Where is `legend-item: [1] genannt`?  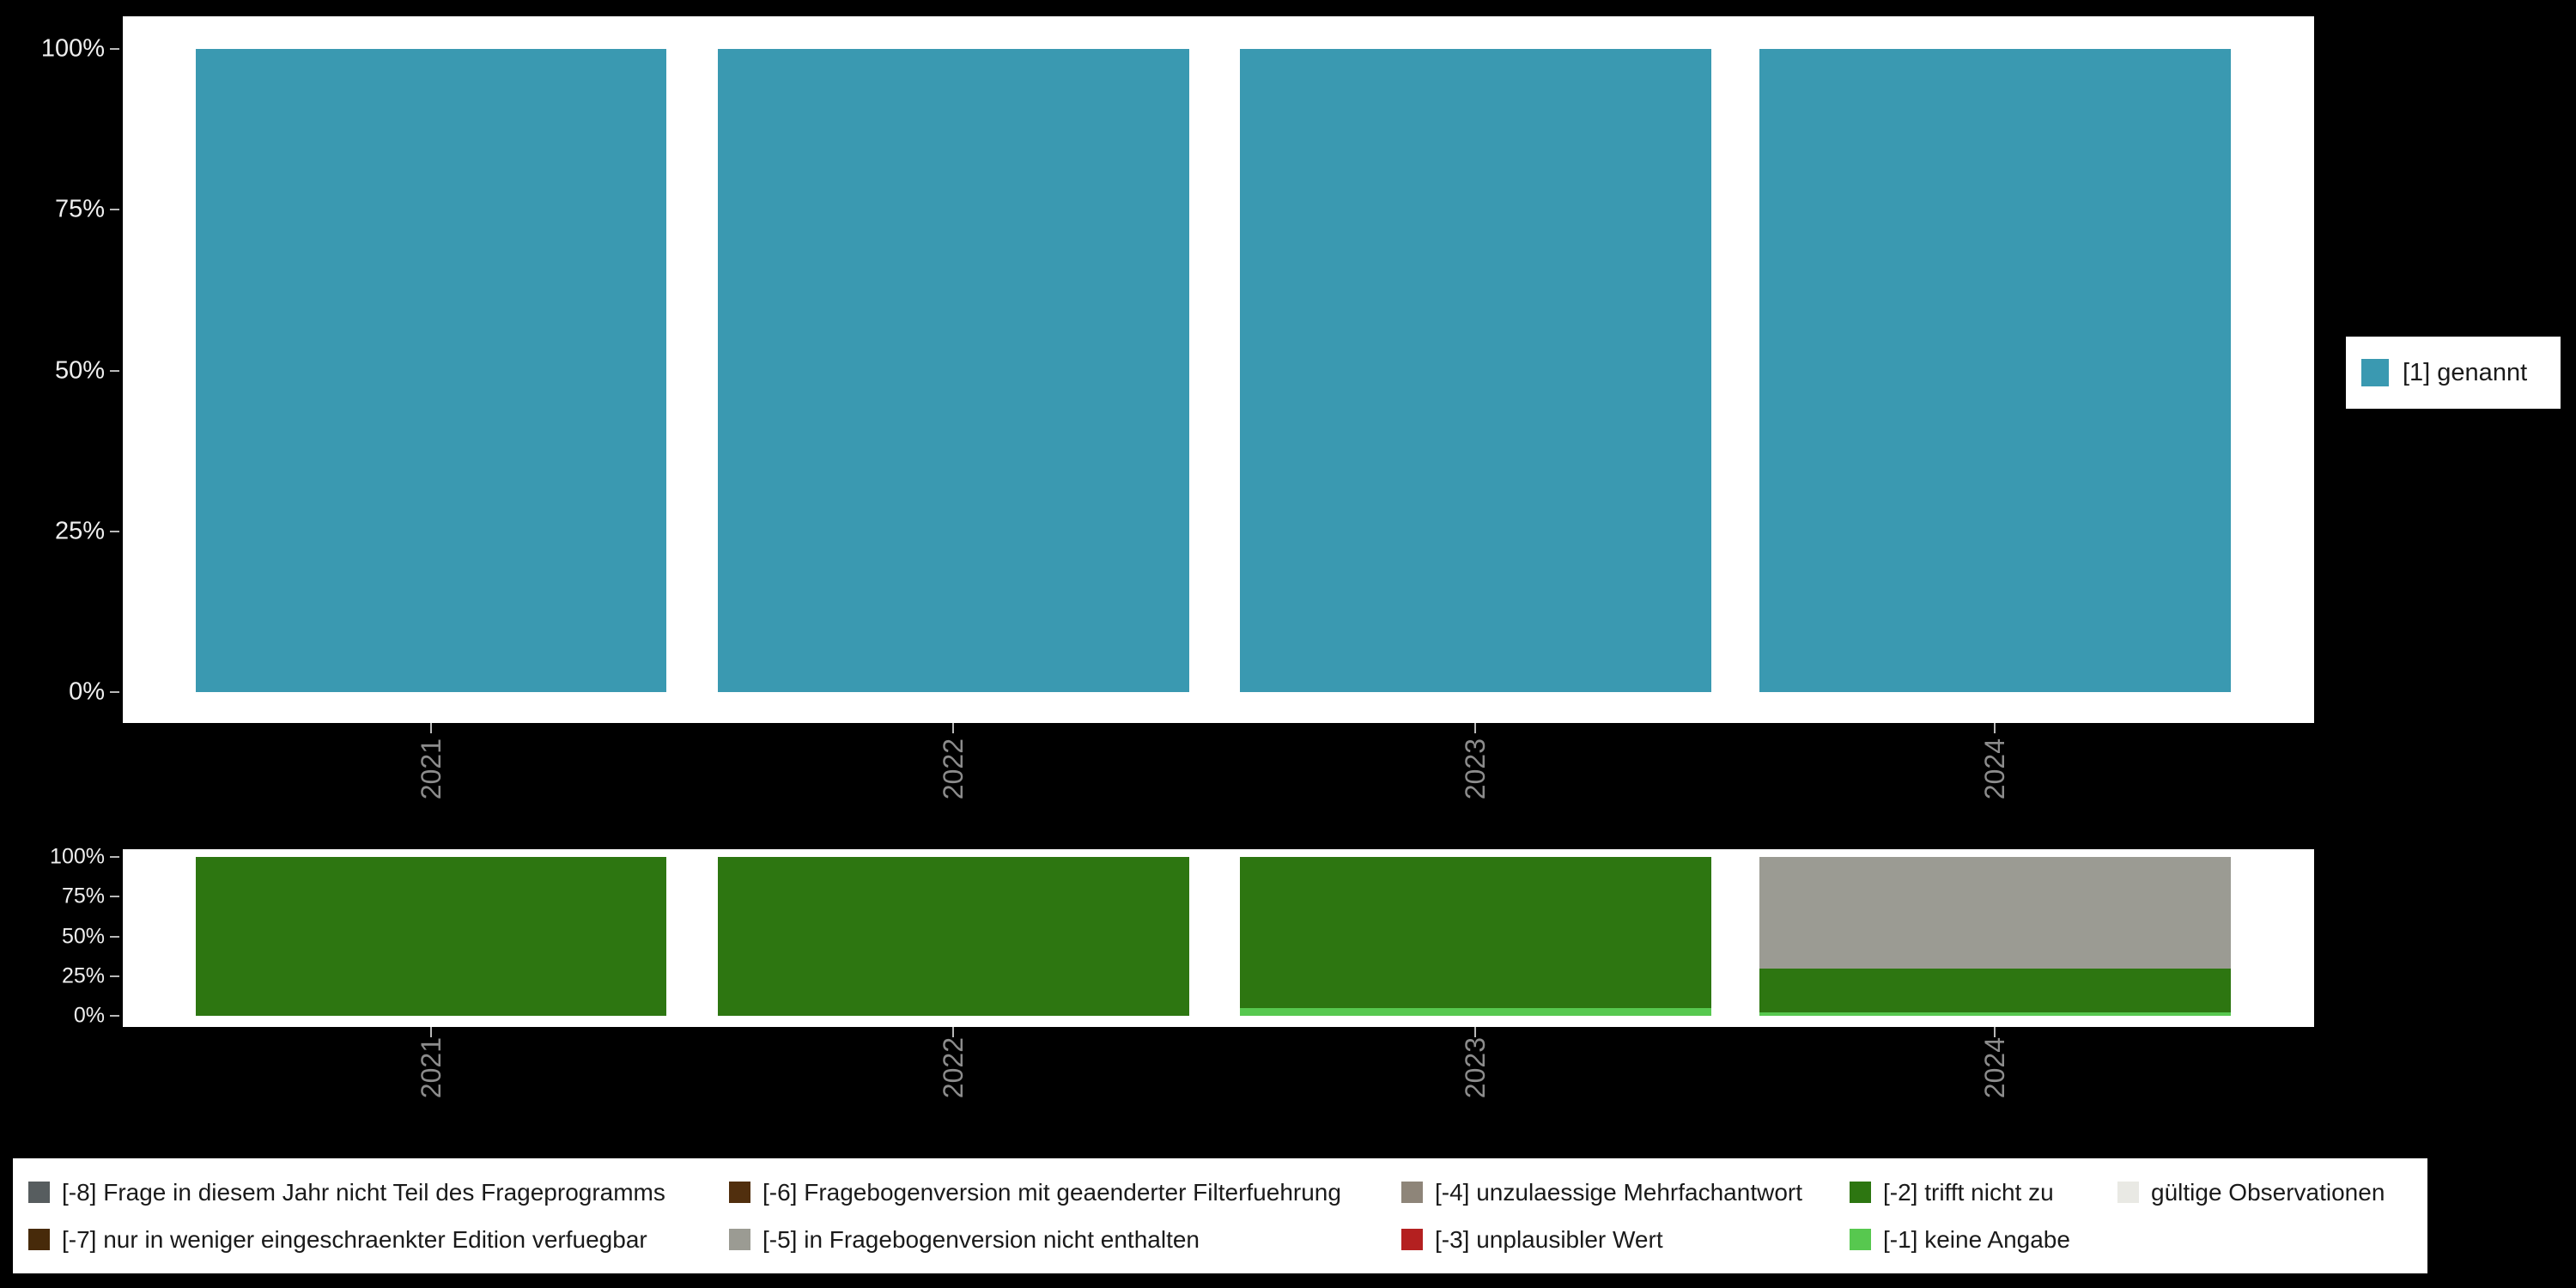 legend-item: [1] genannt is located at coordinates (2444, 373).